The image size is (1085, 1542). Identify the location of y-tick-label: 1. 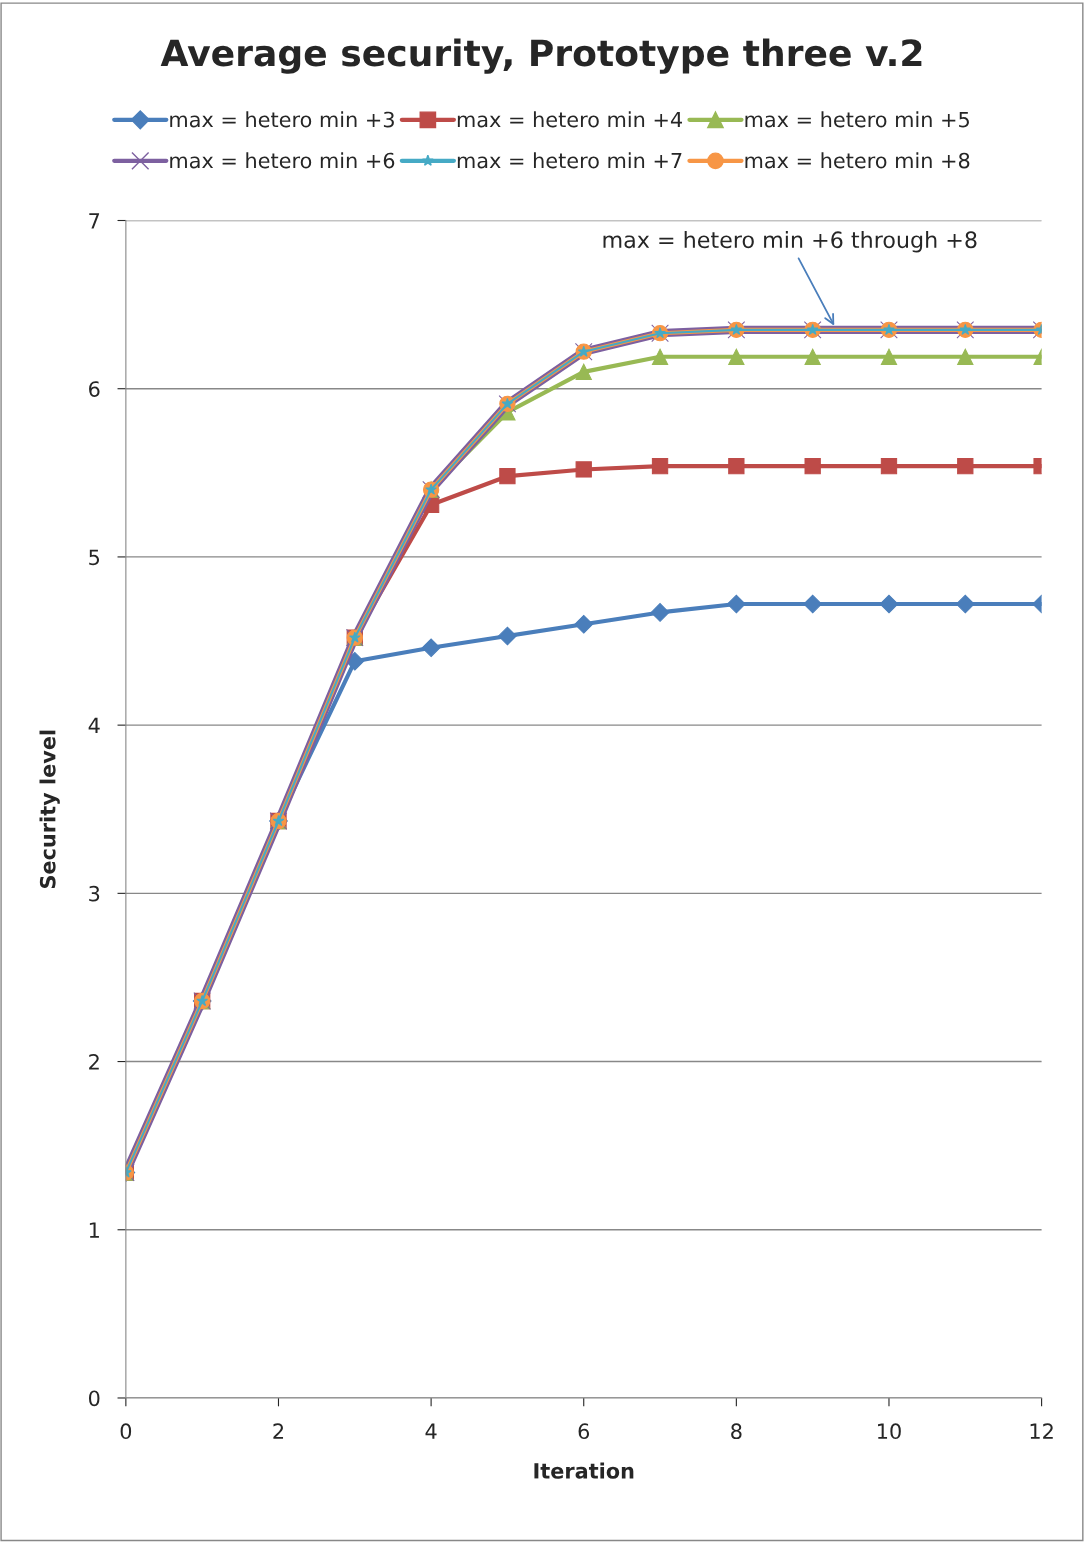
(94, 1230).